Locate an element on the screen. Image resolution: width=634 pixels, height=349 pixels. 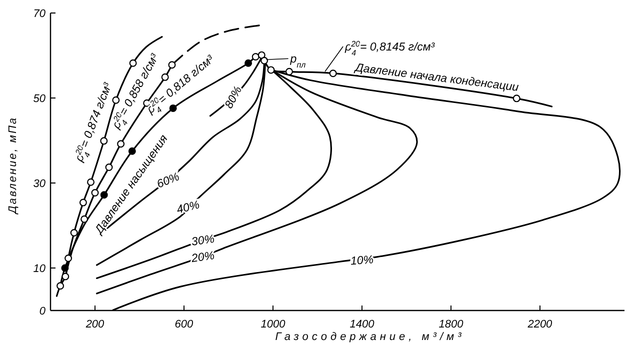
annotation: 80% is located at coordinates (234, 97).